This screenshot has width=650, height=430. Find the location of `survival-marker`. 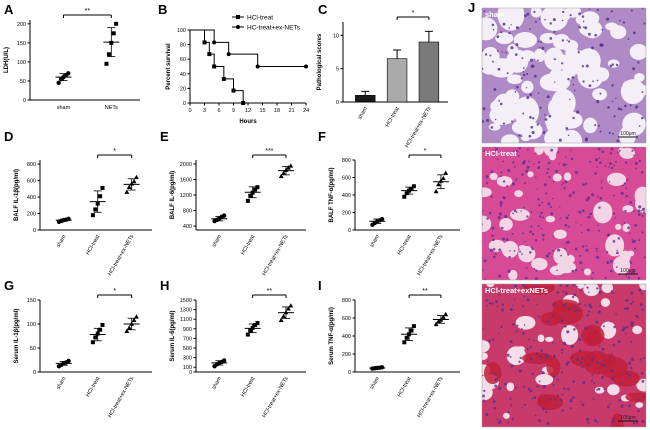

survival-marker is located at coordinates (257, 66).